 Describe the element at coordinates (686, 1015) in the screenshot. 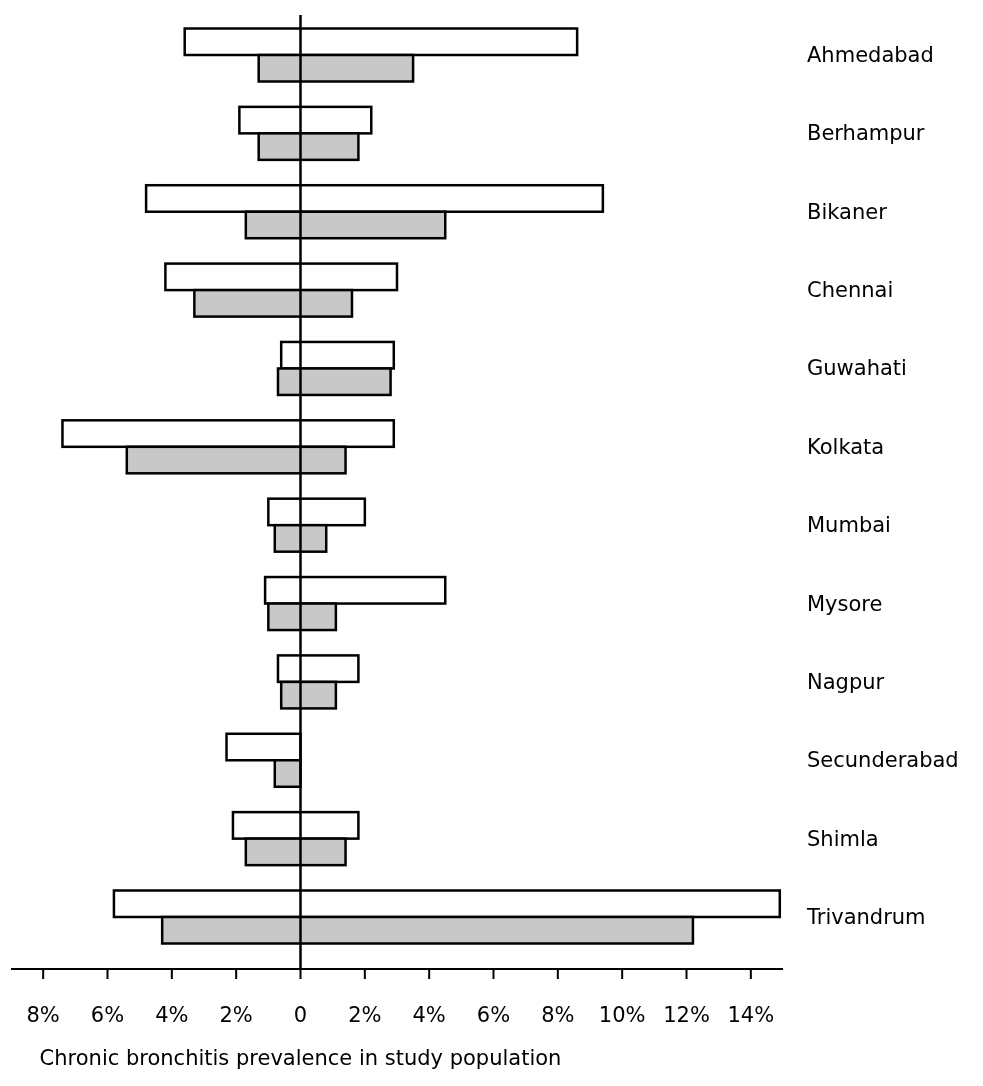

I see `x-tick-label: 12%` at that location.